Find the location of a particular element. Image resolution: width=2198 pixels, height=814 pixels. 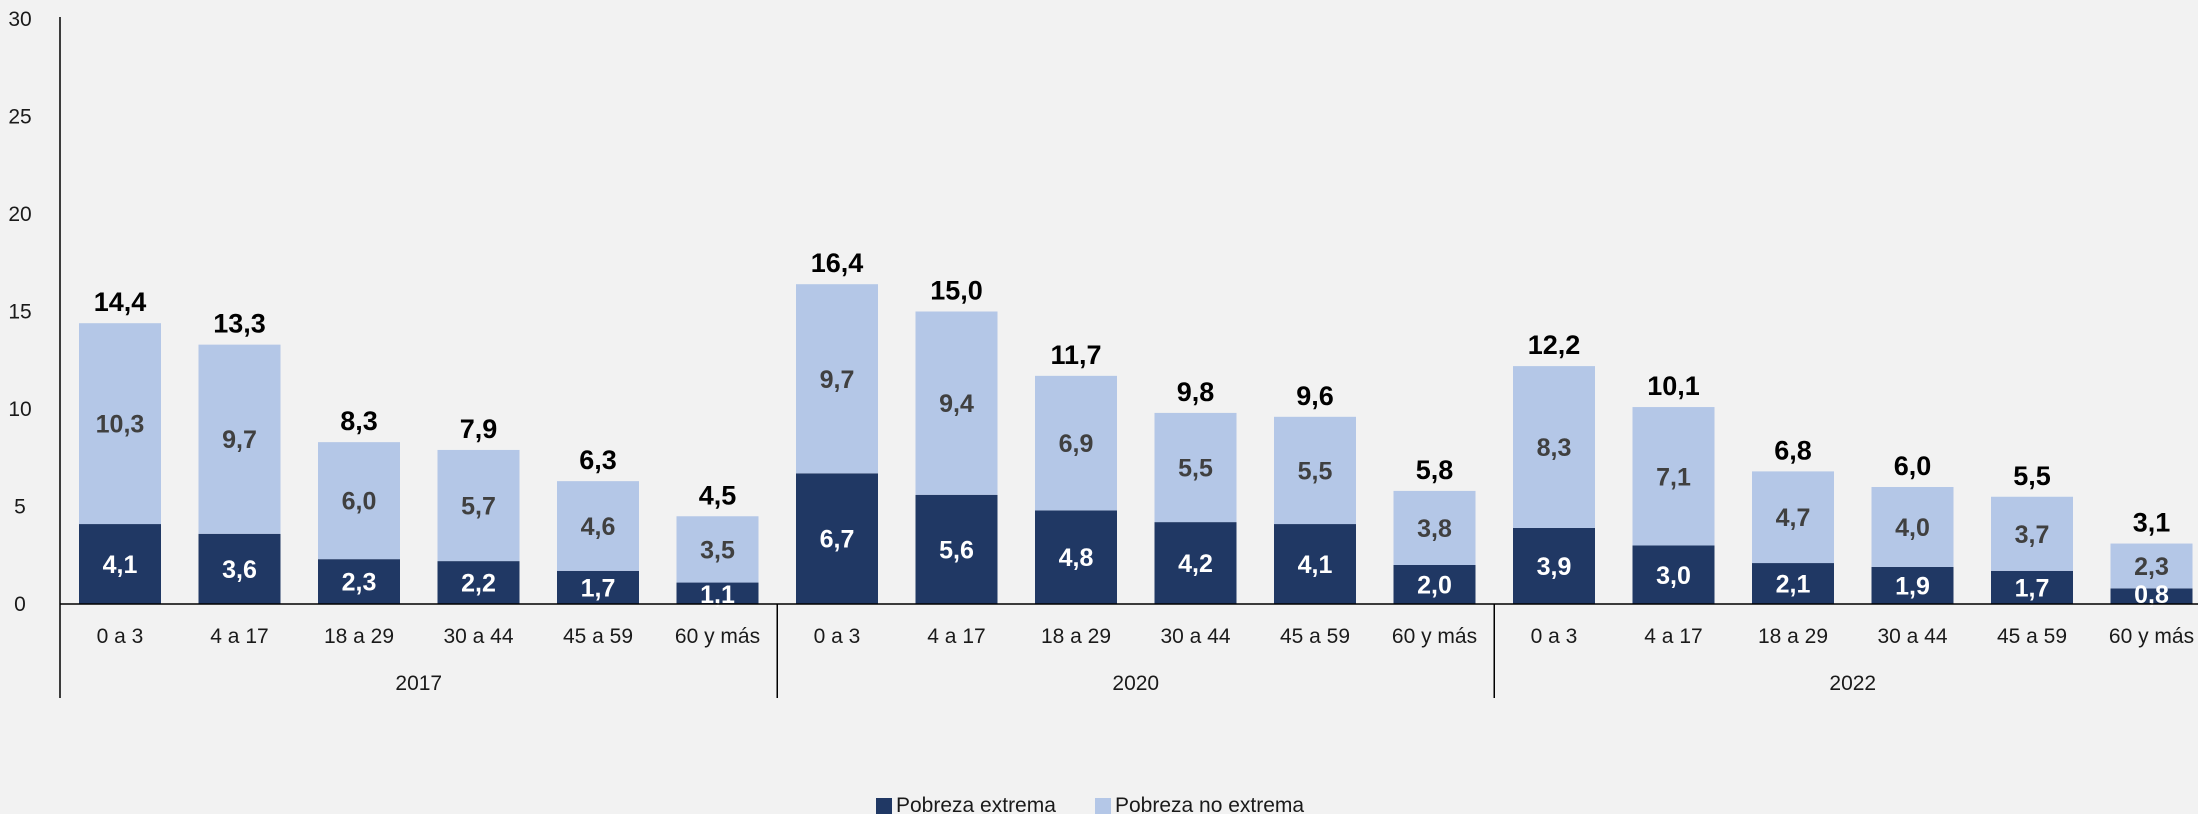

legend: Pobreza extrema Pobreza no extrema is located at coordinates (1090, 804).